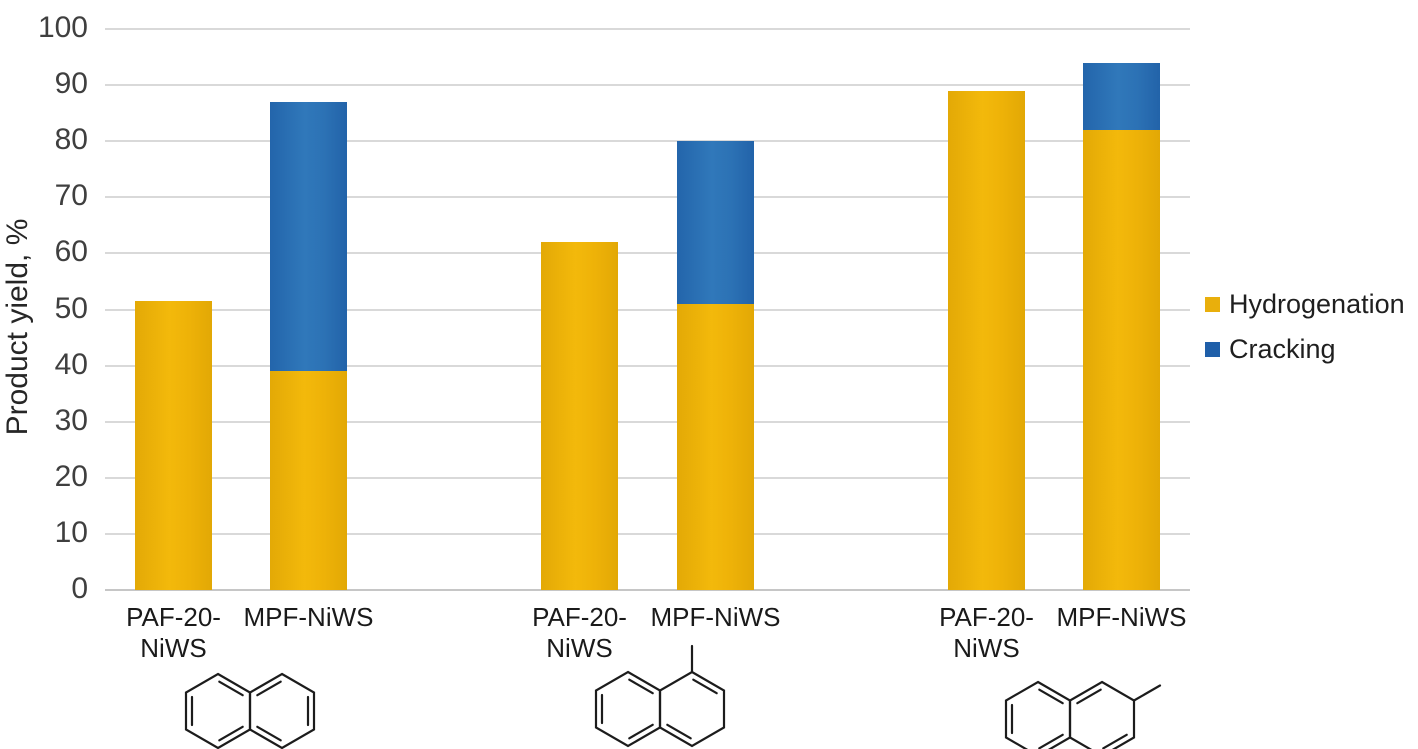 The width and height of the screenshot is (1418, 749). I want to click on bar-paf-20-niws-naphthalene-hydrogenation, so click(173, 445).